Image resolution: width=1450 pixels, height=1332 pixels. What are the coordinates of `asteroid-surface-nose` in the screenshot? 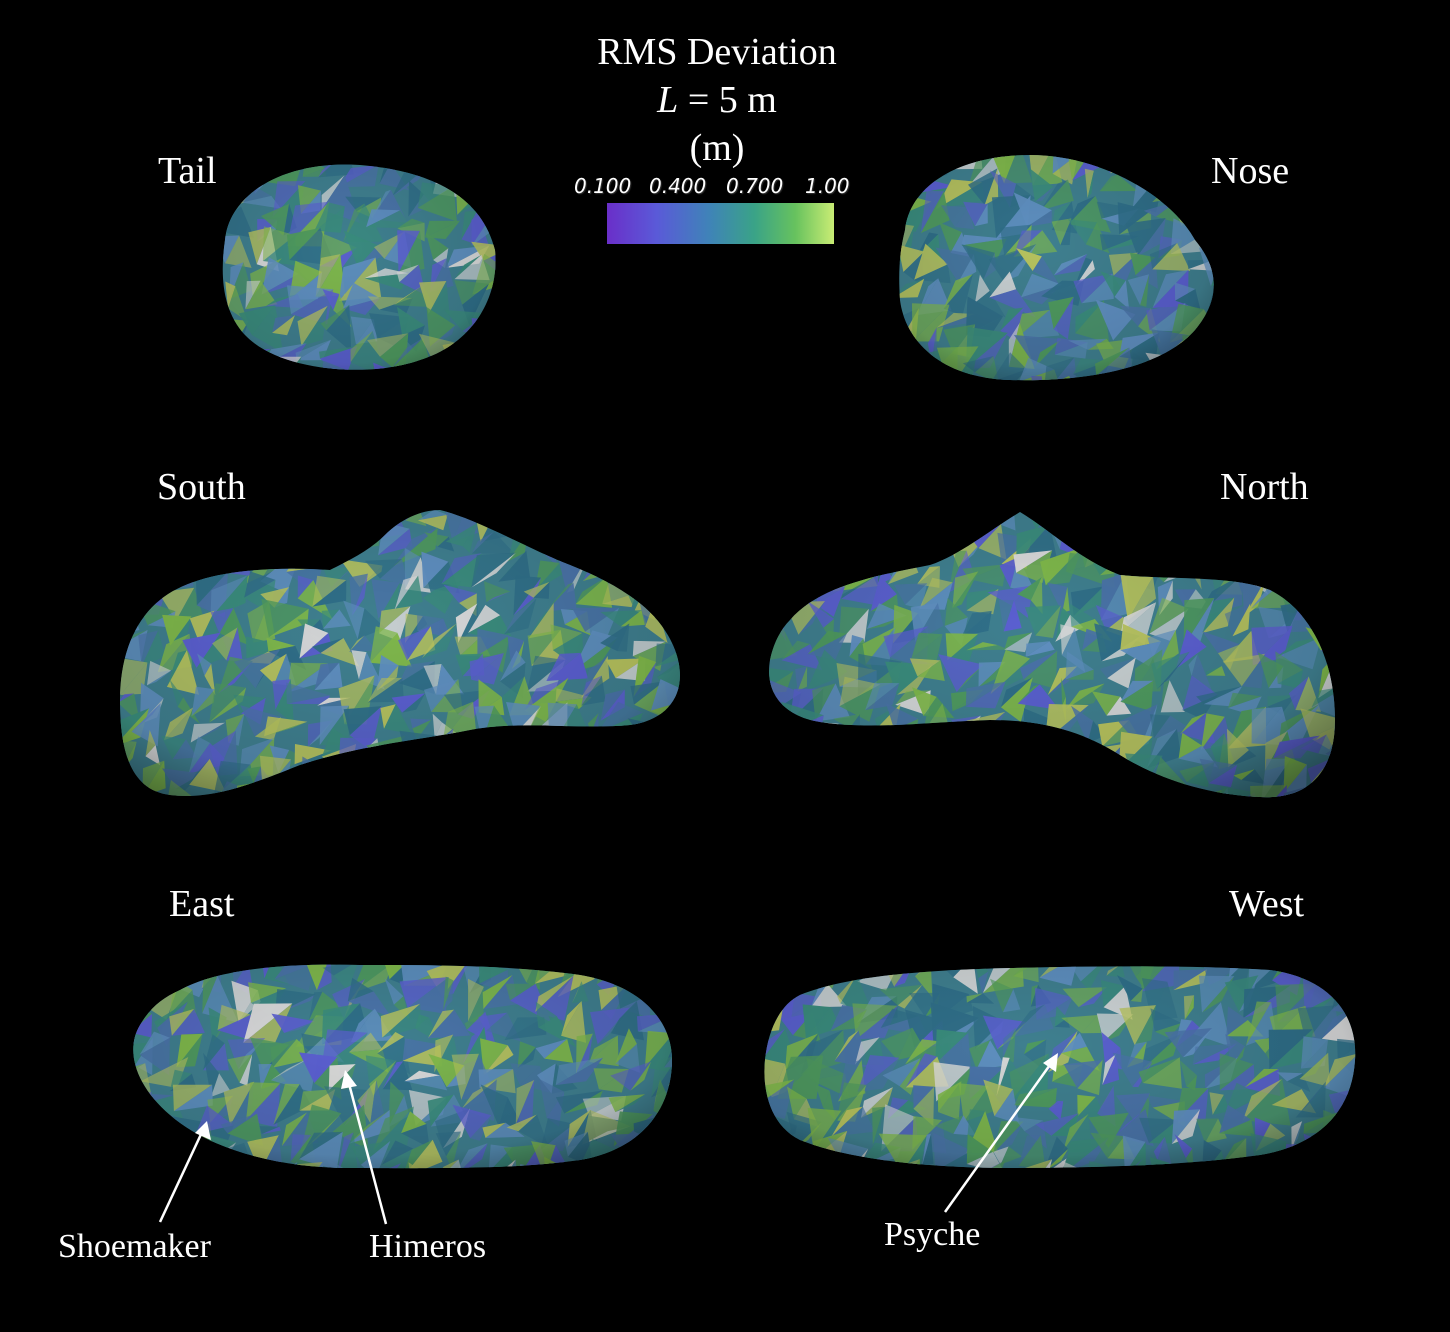 It's located at (1056, 268).